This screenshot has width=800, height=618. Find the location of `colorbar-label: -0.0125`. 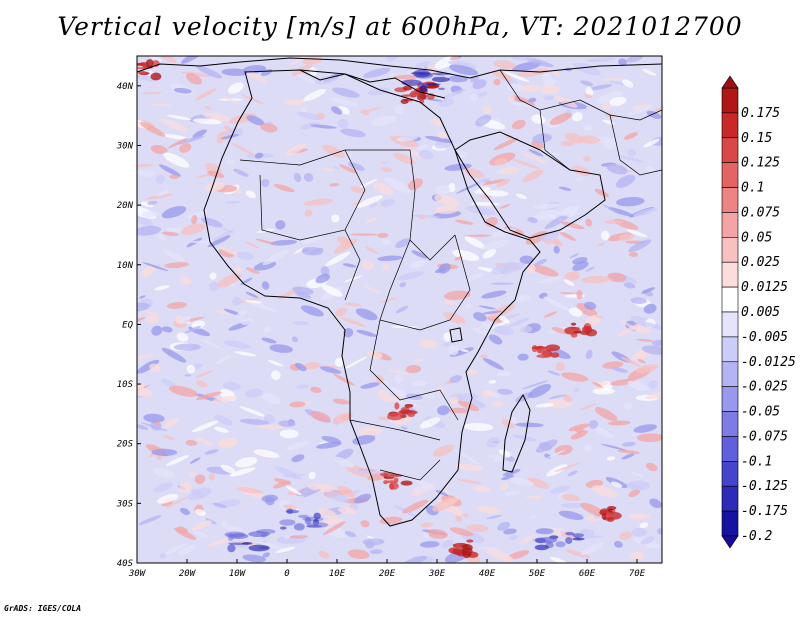

colorbar-label: -0.0125 is located at coordinates (768, 362).